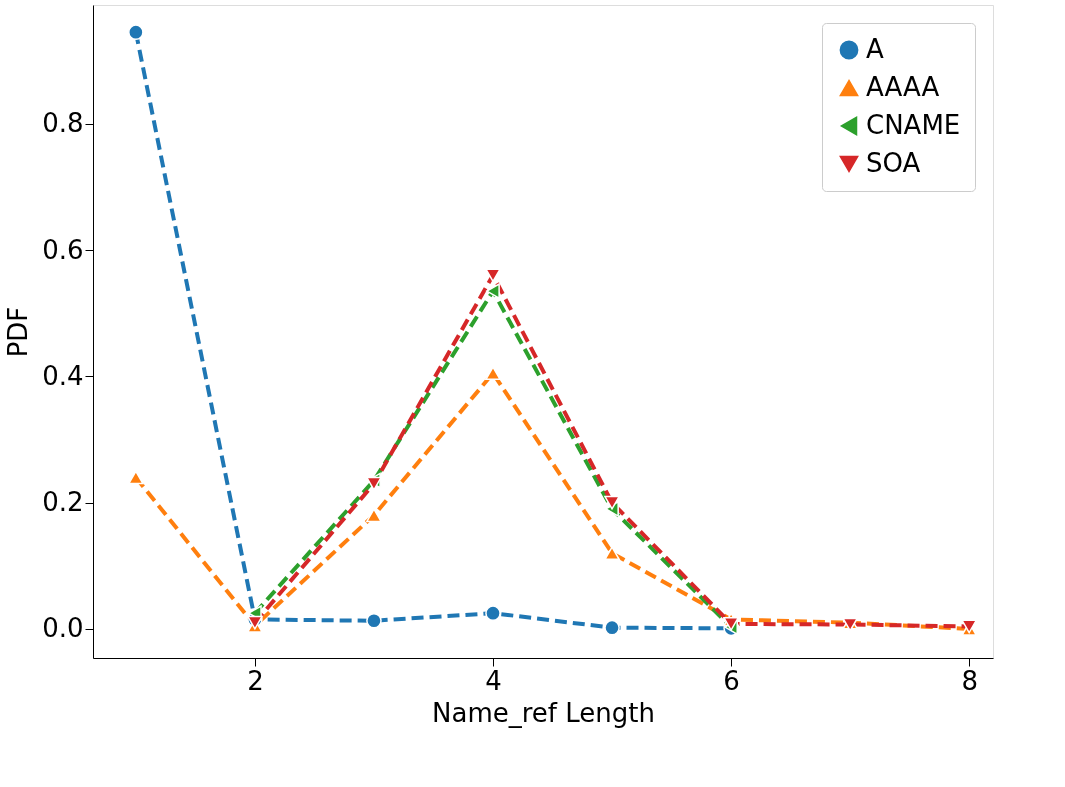 This screenshot has height=787, width=1065. I want to click on x-tick-label: 2, so click(255, 680).